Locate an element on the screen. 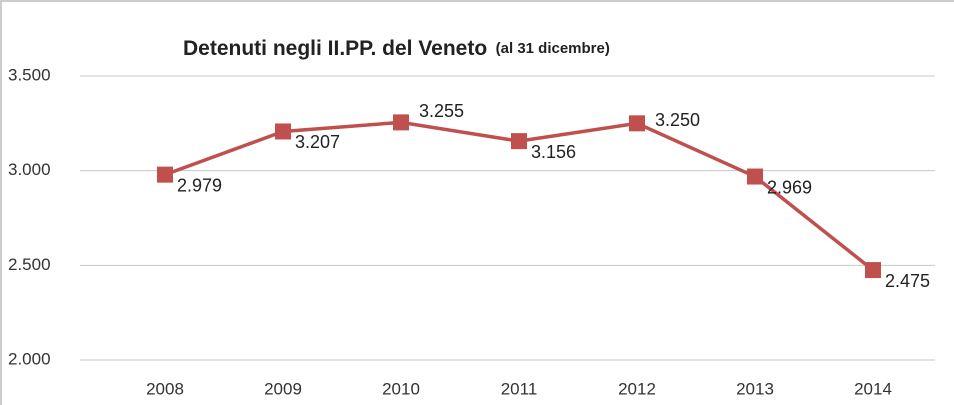  data-label: 3.207 is located at coordinates (317, 142).